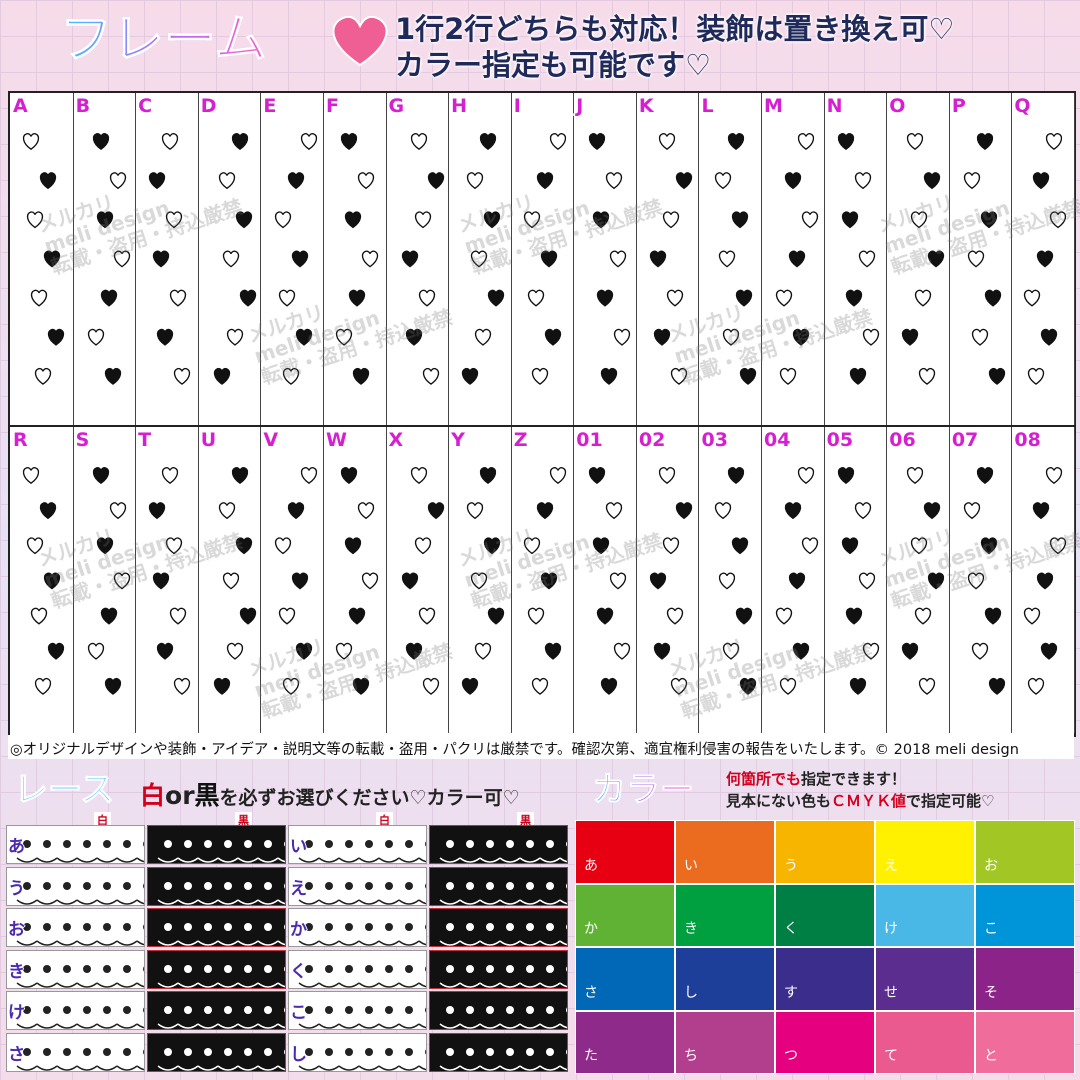  Describe the element at coordinates (825, 915) in the screenshot. I see `color-swatch: く` at that location.